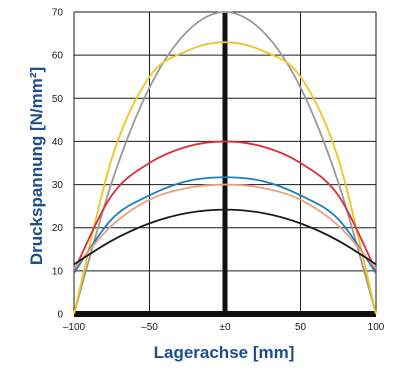 This screenshot has width=397, height=370. I want to click on x-tick-label-2: ±0, so click(224, 327).